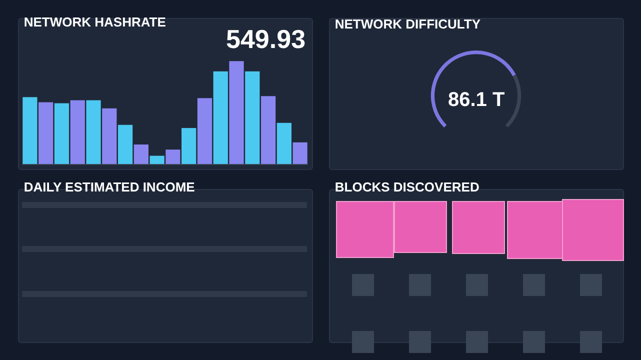  Describe the element at coordinates (110, 187) in the screenshot. I see `text: DAILY ESTIMATED INCOME` at that location.